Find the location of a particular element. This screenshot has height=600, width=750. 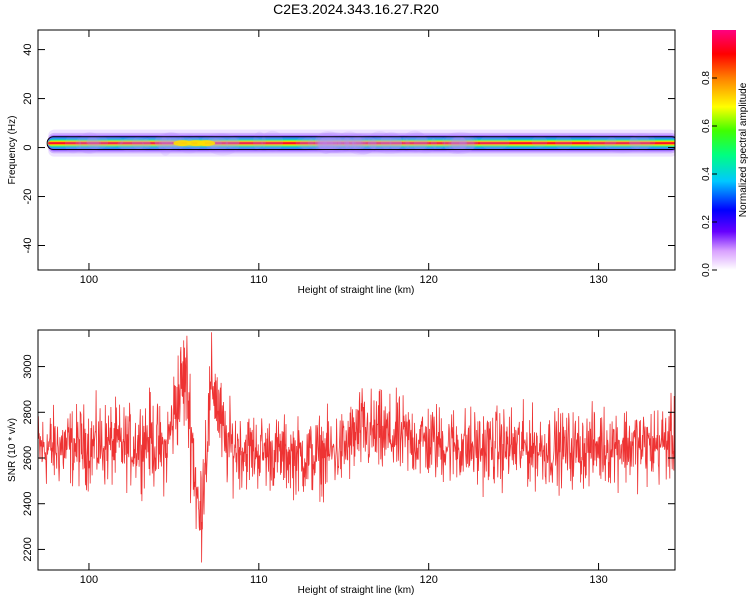

spectrogram-band is located at coordinates (360, 143).